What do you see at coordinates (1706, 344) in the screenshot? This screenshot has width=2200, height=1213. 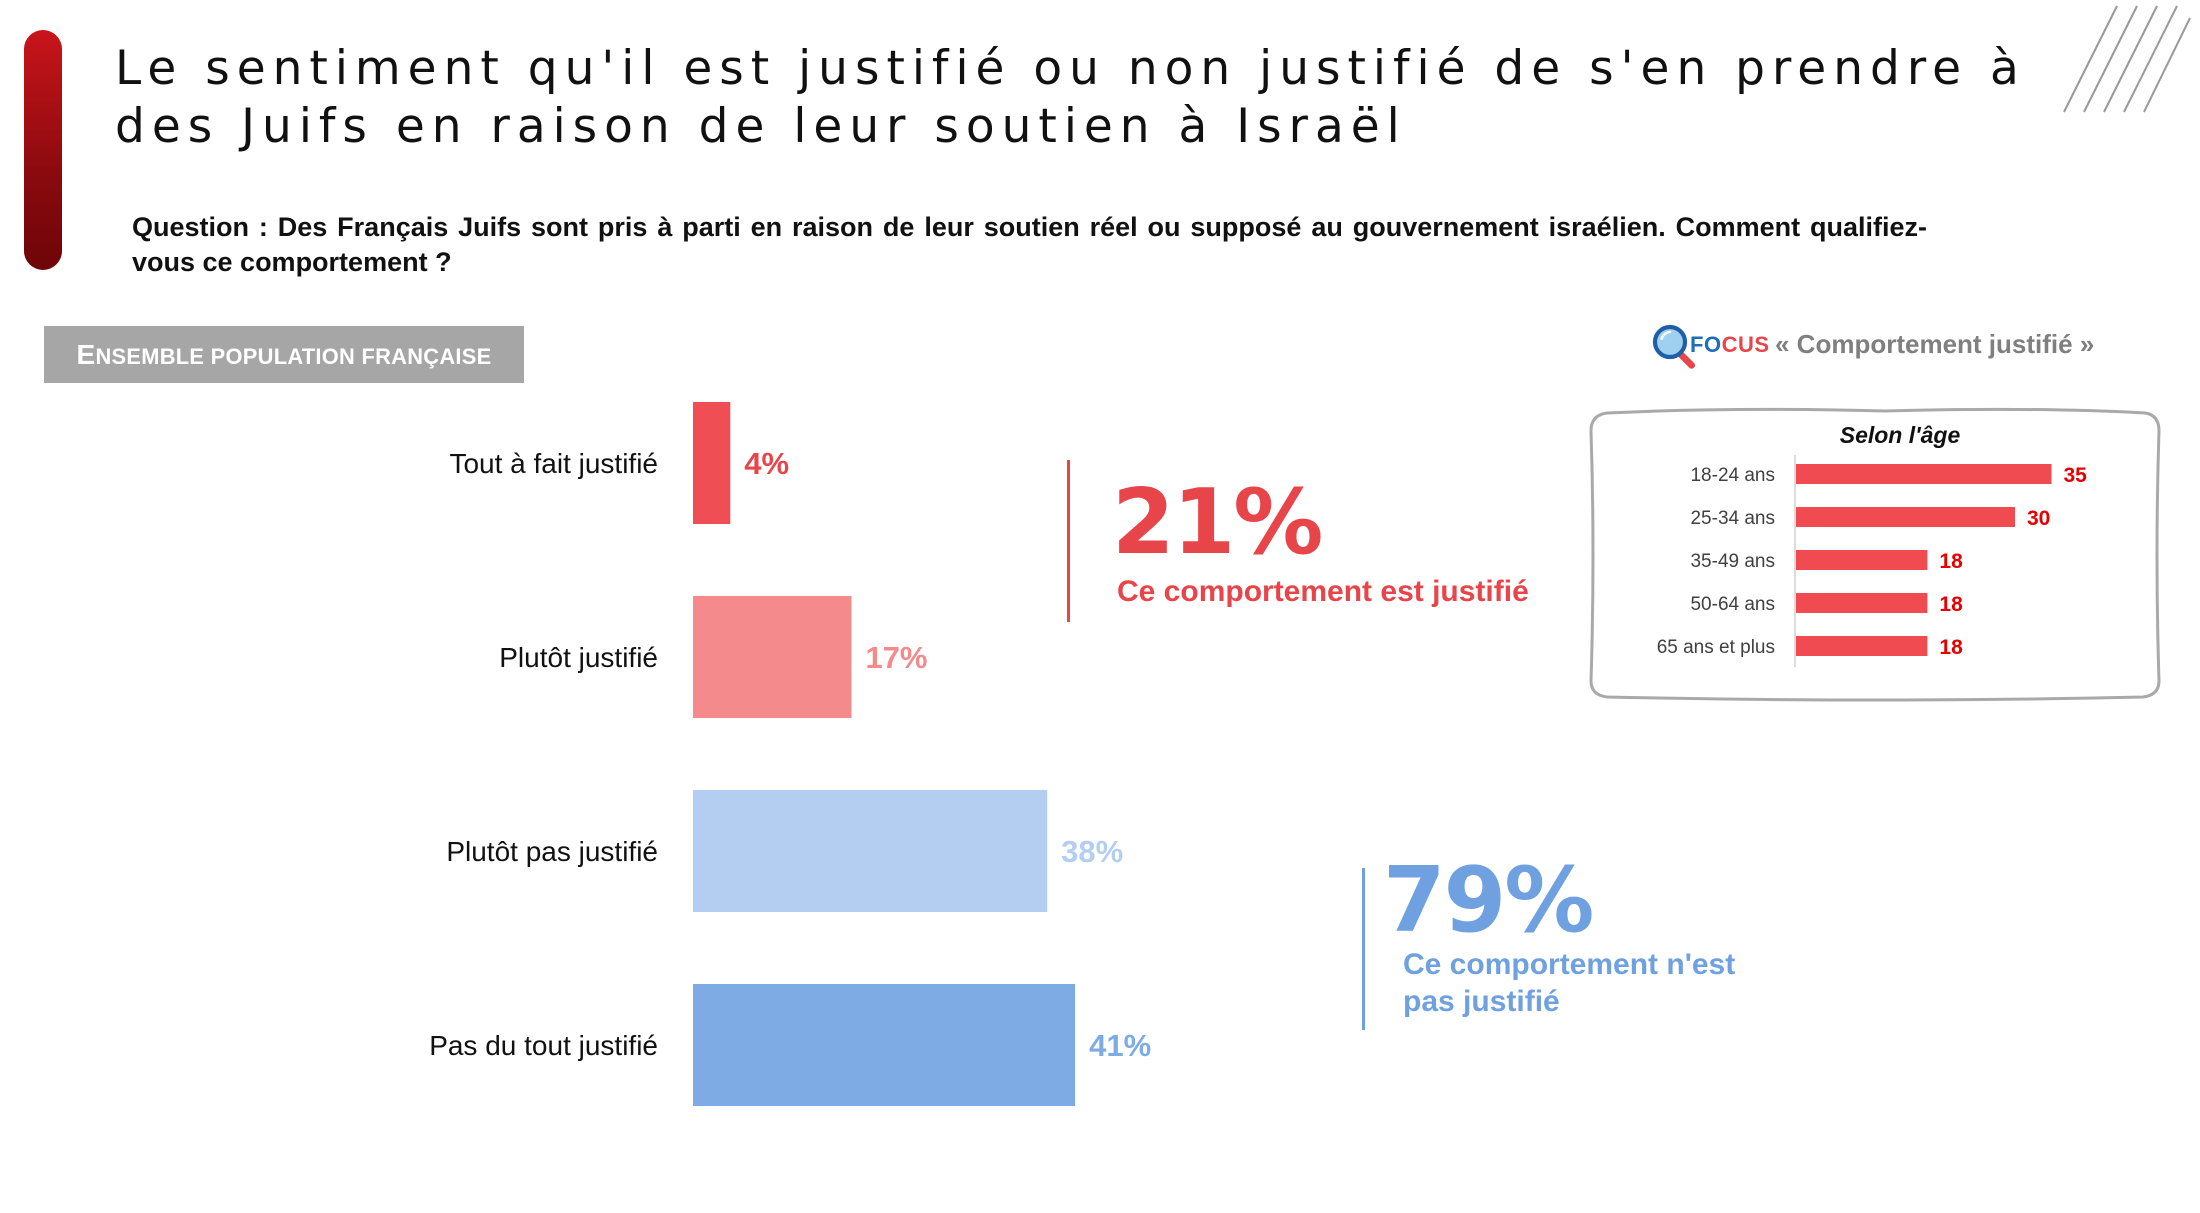 I see `focus-logo-fo: FO` at bounding box center [1706, 344].